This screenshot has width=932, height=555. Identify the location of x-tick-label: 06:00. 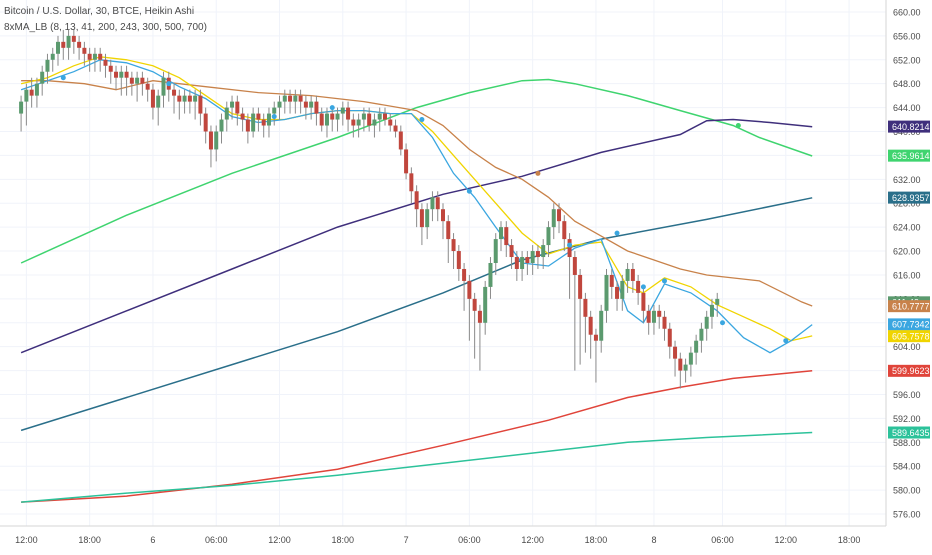
(216, 540).